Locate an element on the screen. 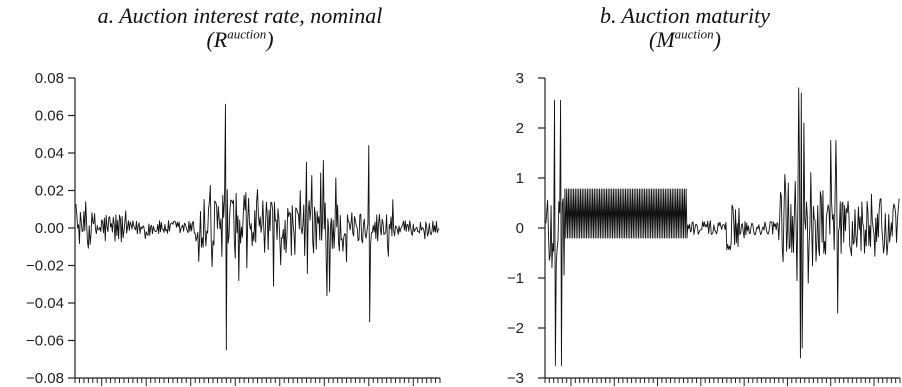 The height and width of the screenshot is (387, 902). y-tick-label: 0.06 is located at coordinates (49, 116).